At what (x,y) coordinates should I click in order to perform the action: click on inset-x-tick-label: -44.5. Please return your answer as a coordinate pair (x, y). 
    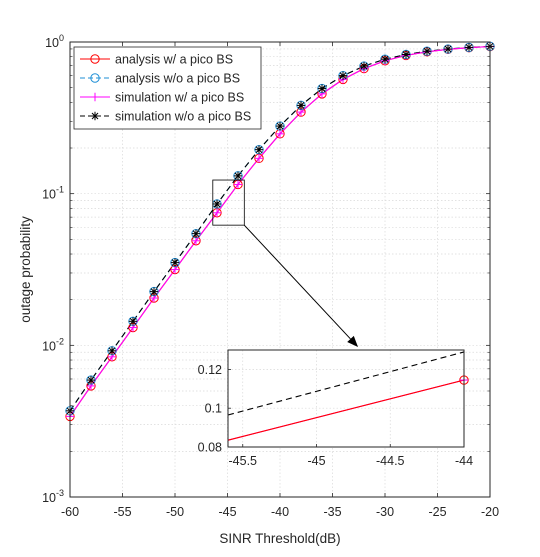
    Looking at the image, I should click on (390, 461).